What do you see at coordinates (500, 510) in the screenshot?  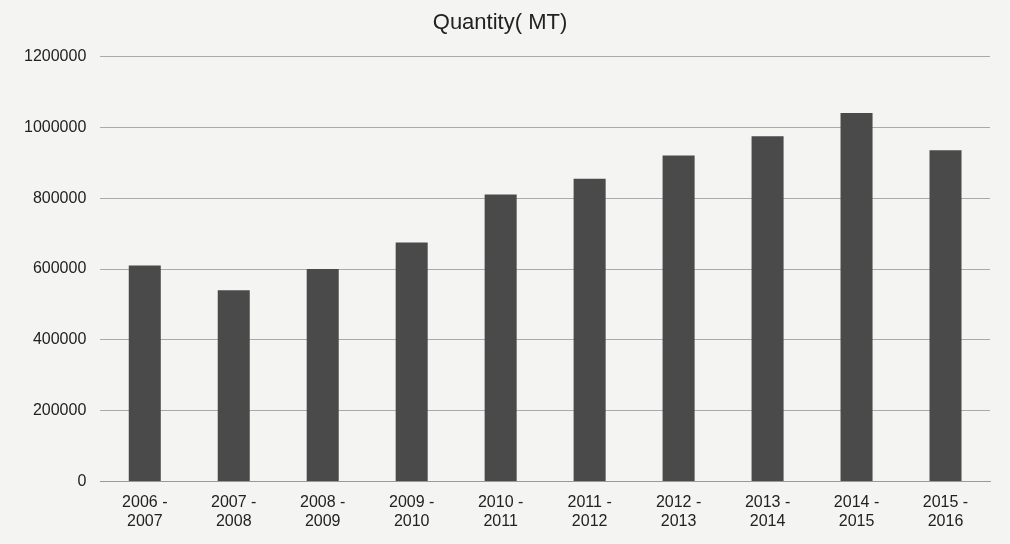 I see `x-tick-label: 2010 - 2011` at bounding box center [500, 510].